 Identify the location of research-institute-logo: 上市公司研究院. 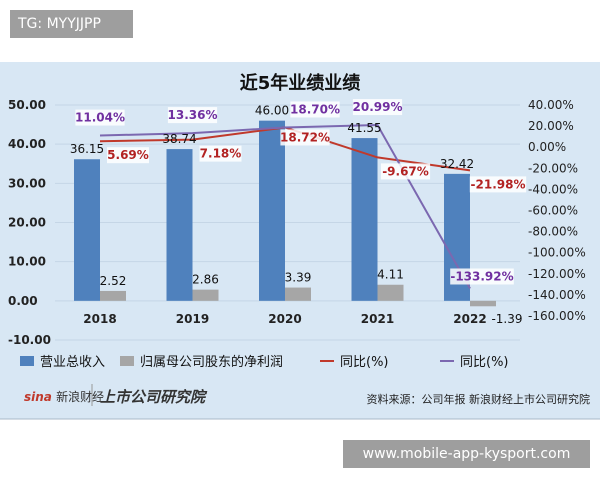
(154, 397).